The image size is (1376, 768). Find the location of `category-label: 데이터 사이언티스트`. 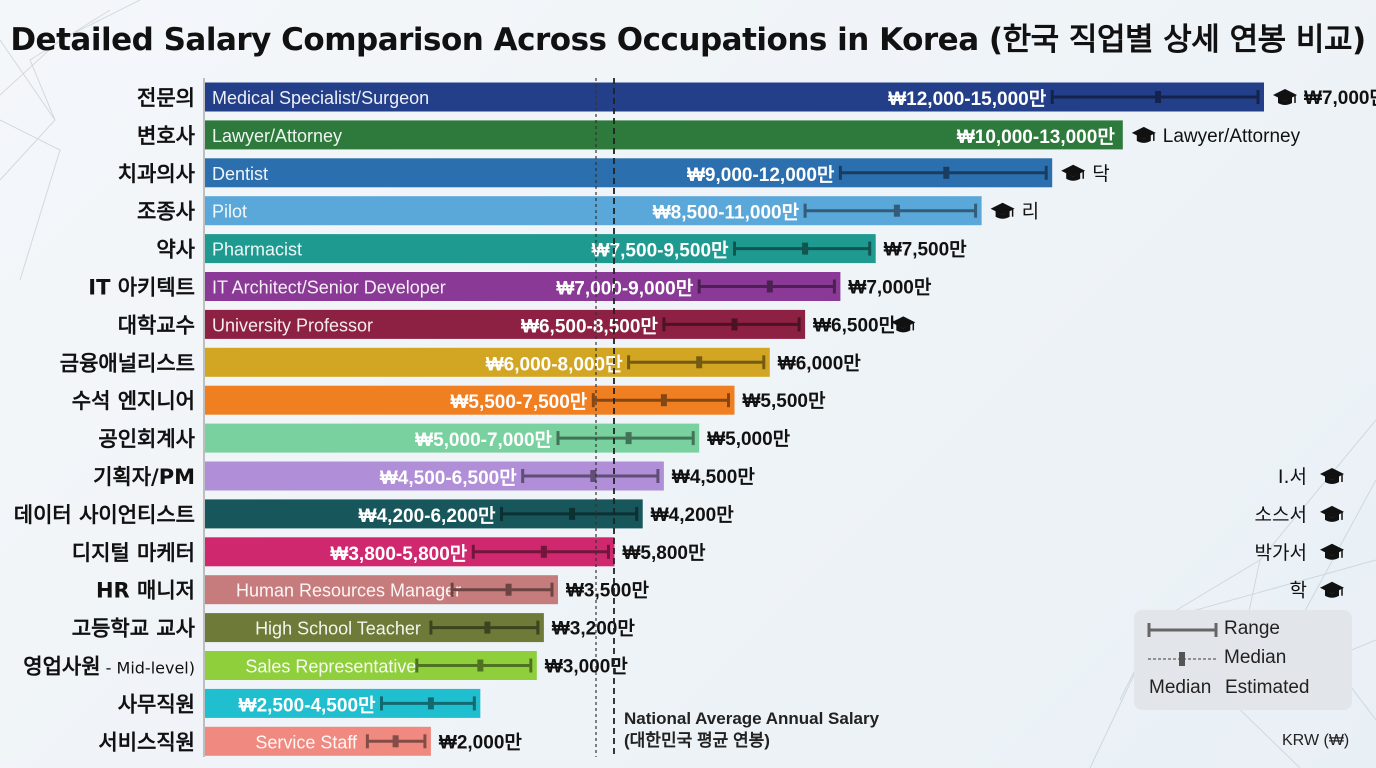

category-label: 데이터 사이언티스트 is located at coordinates (104, 515).